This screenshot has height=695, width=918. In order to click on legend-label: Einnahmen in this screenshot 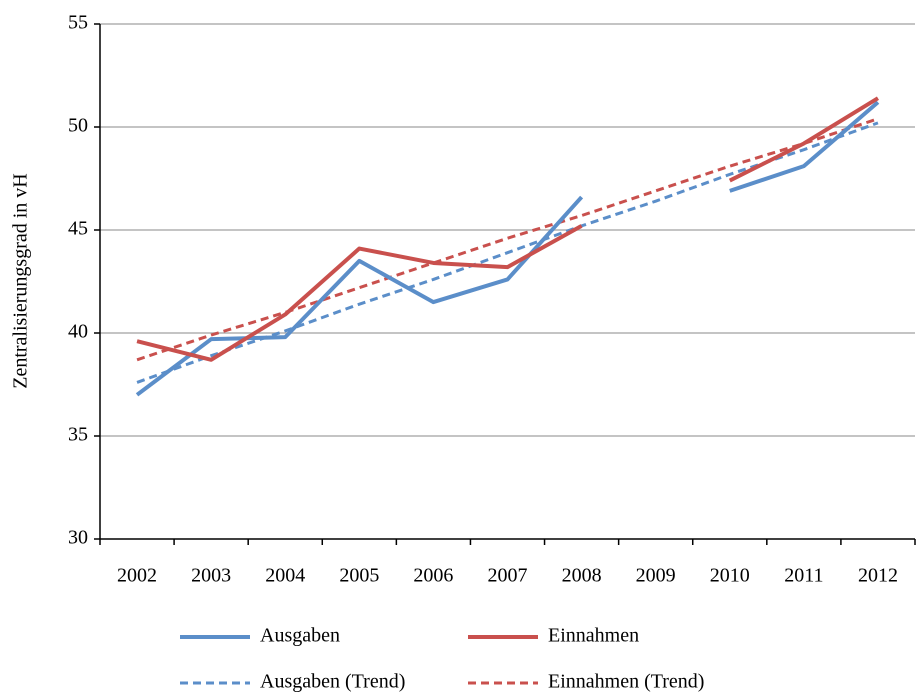, I will do `click(593, 636)`.